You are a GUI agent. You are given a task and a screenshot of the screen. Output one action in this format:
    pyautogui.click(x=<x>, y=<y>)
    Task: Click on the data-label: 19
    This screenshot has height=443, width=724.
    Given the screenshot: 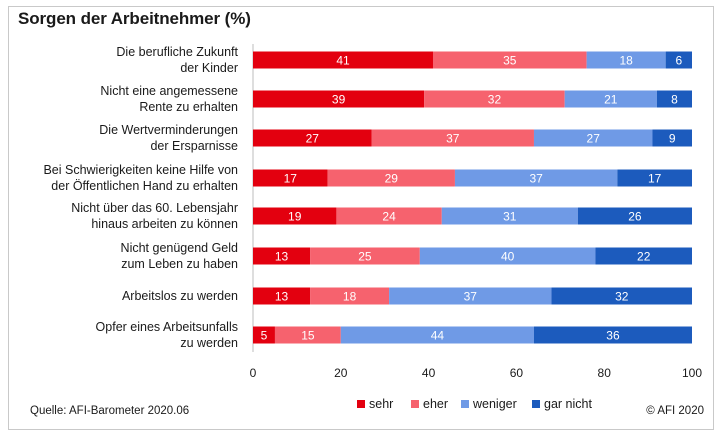 What is the action you would take?
    pyautogui.click(x=295, y=217)
    